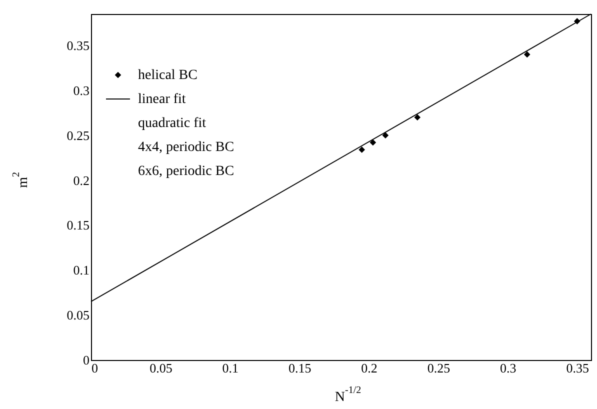  Describe the element at coordinates (81, 180) in the screenshot. I see `y-tick-label: 0.2` at that location.